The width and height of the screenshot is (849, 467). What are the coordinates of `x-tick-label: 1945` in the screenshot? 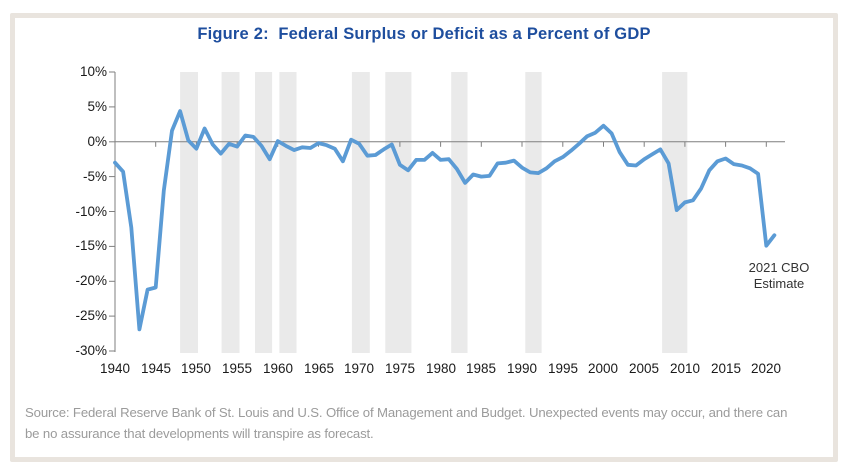 It's located at (156, 368).